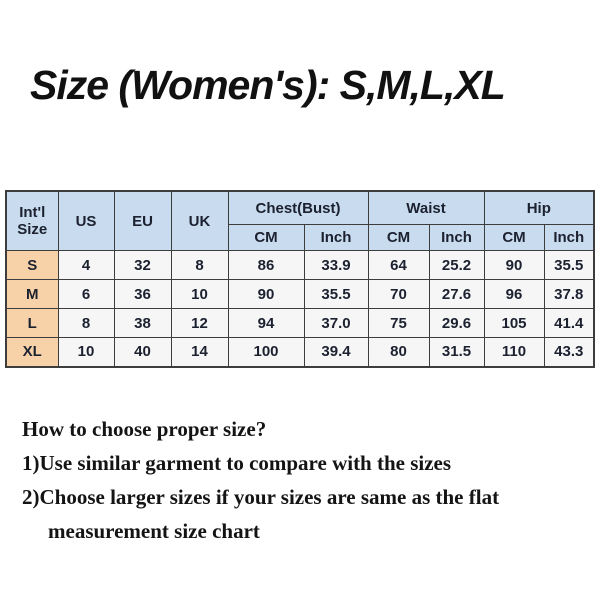  Describe the element at coordinates (569, 352) in the screenshot. I see `cell-hip-inch: 43.3` at that location.